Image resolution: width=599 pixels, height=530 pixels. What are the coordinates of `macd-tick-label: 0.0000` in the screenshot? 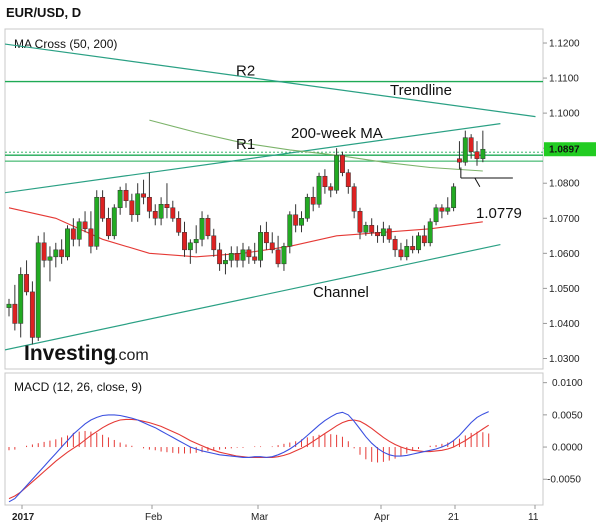 It's located at (567, 448).